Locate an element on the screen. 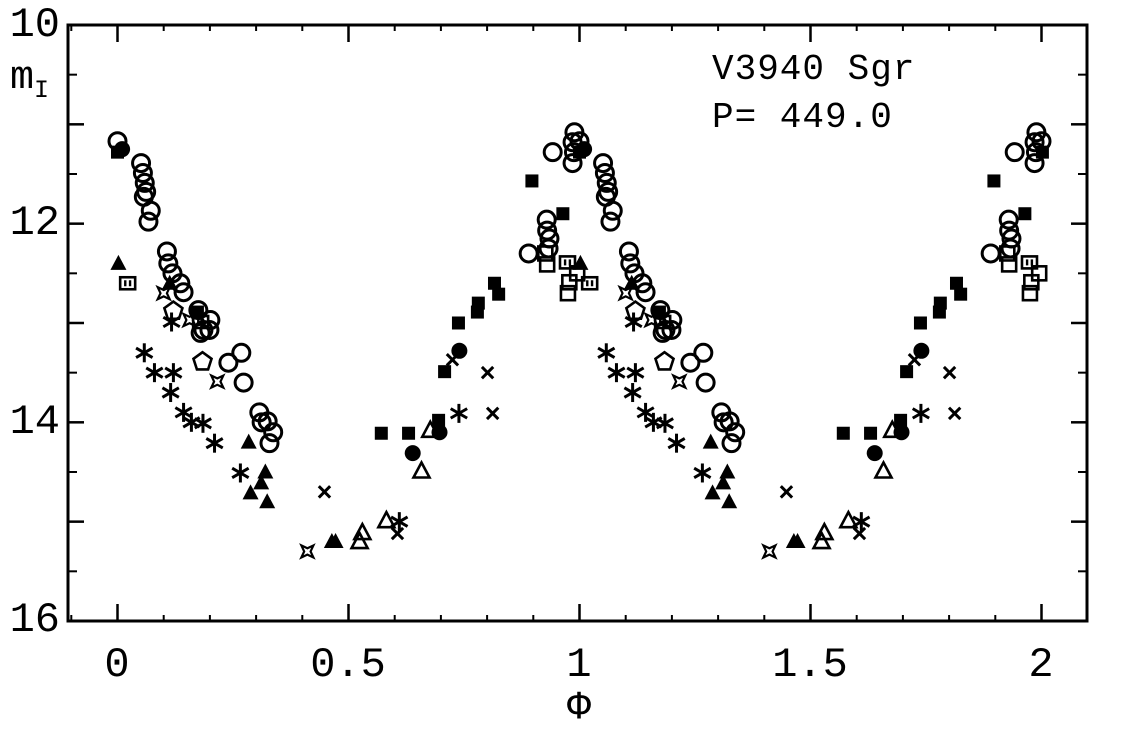 Image resolution: width=1122 pixels, height=736 pixels. y-tick-label-16: 16 is located at coordinates (34, 620).